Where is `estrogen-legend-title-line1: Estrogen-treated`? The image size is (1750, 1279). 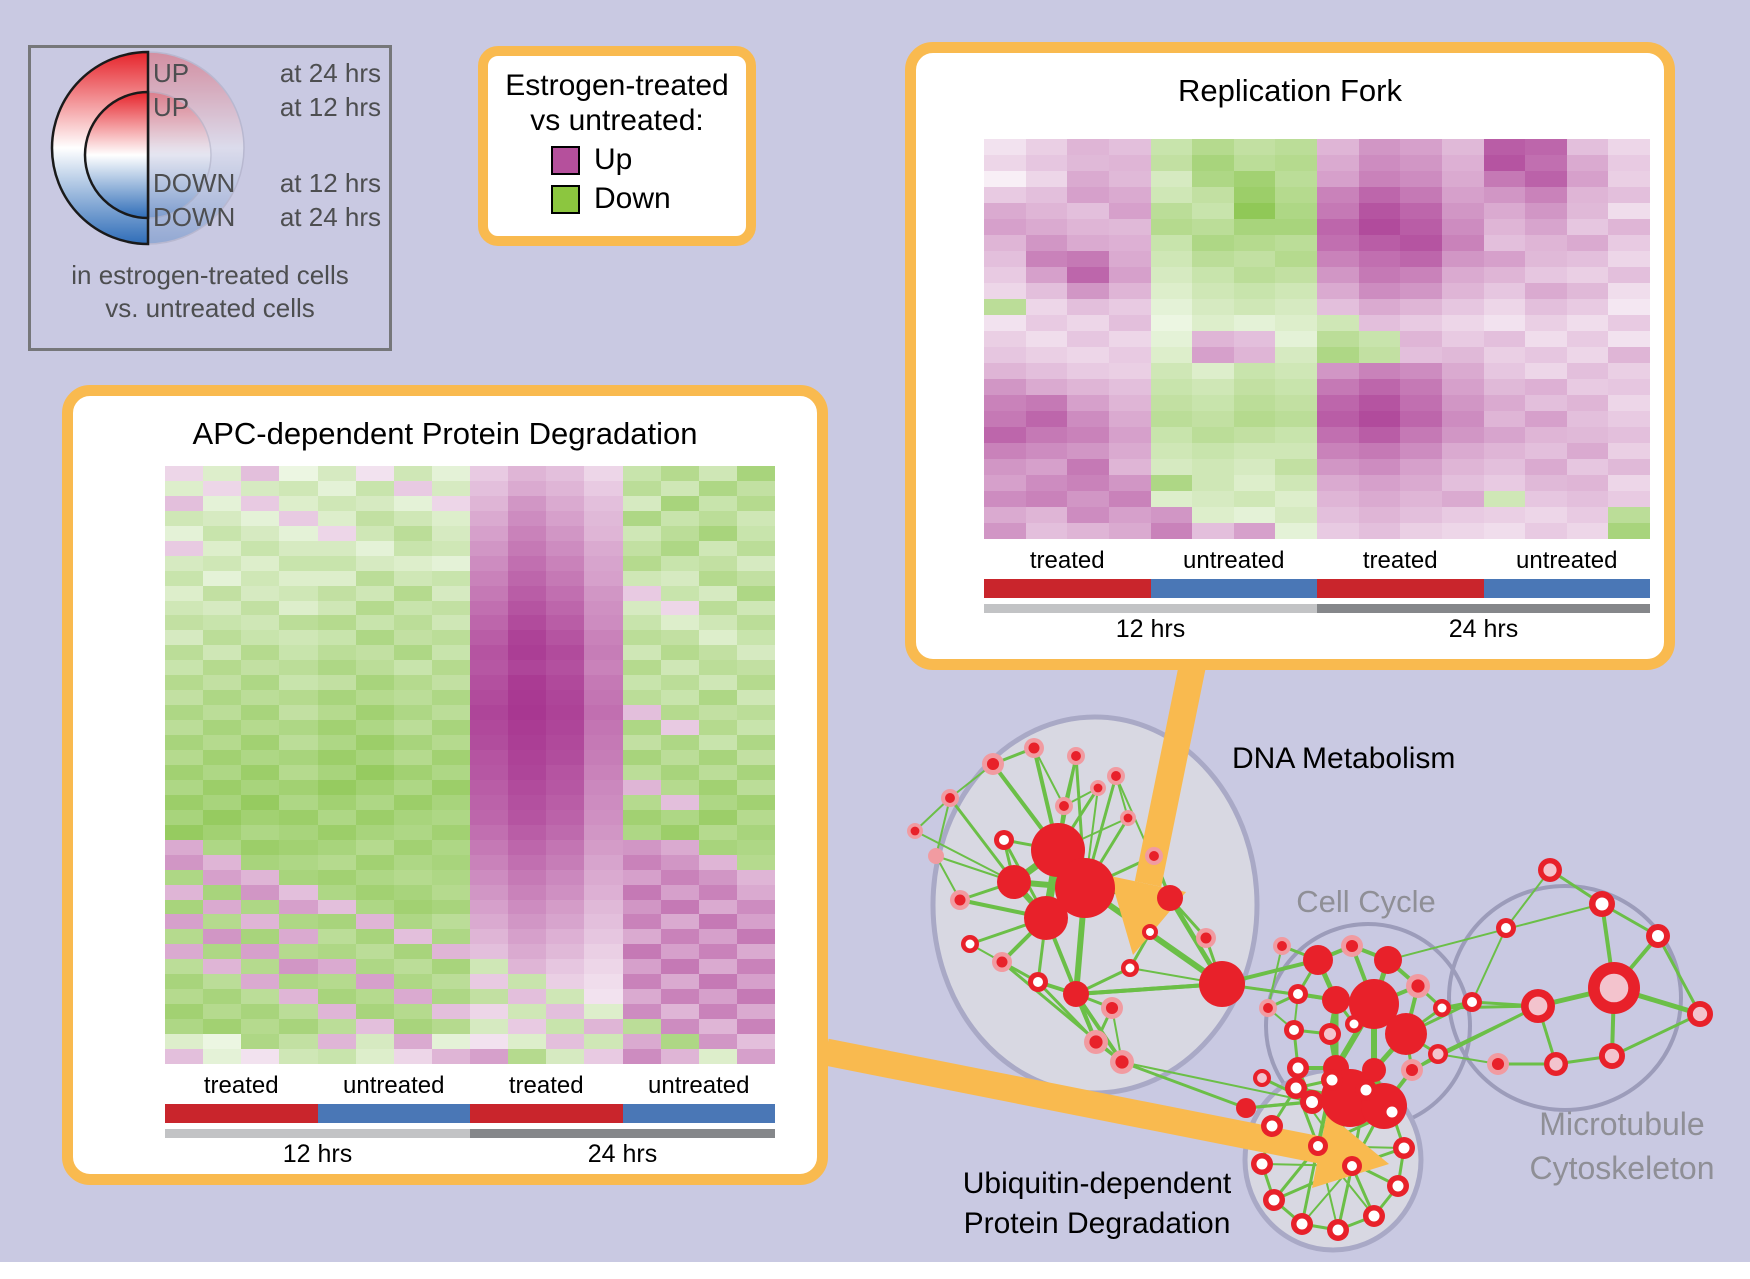 estrogen-legend-title-line1: Estrogen-treated is located at coordinates (617, 85).